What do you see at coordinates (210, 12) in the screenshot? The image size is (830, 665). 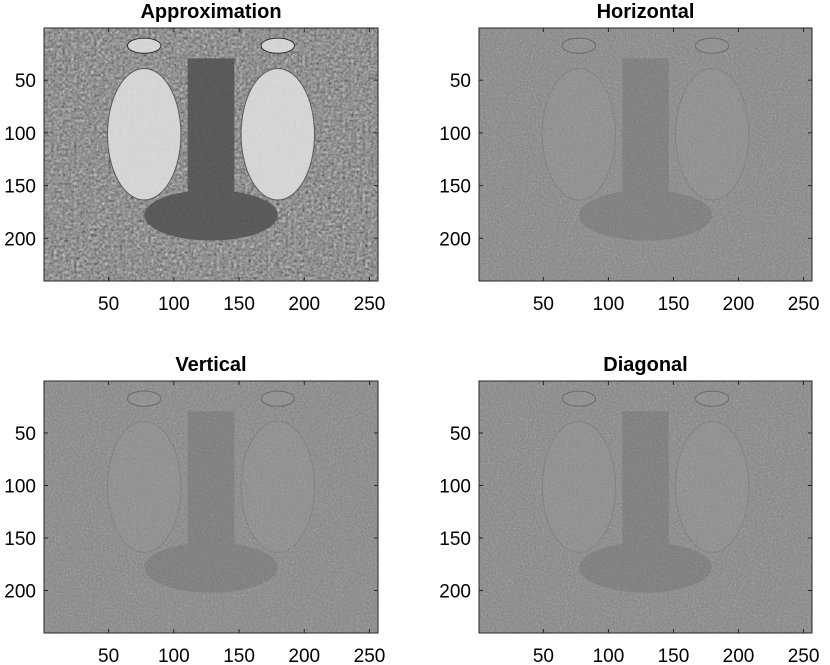 I see `chart-title: Approximation` at bounding box center [210, 12].